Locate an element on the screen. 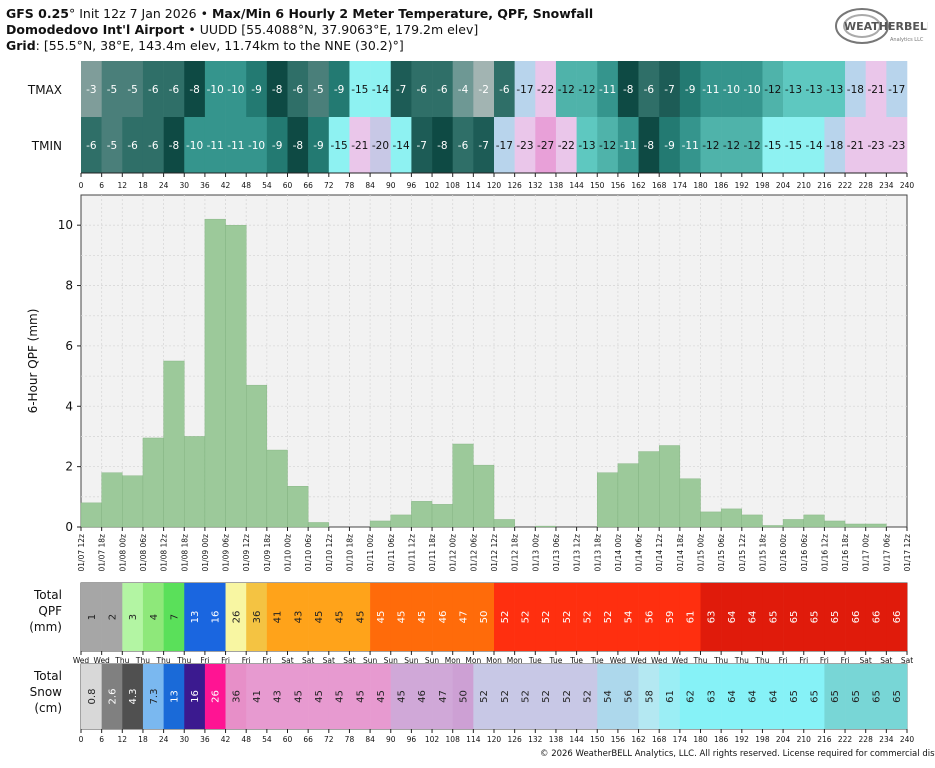 This screenshot has height=768, width=935. qpf-x-tick-label: 01/10 12z is located at coordinates (329, 553).